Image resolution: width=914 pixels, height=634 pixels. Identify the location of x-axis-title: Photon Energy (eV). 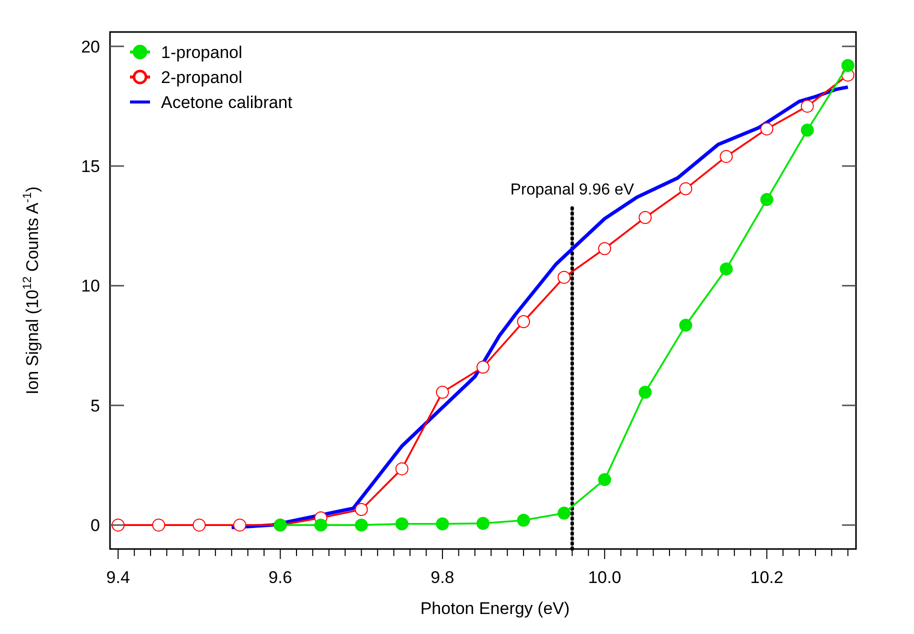
(495, 608).